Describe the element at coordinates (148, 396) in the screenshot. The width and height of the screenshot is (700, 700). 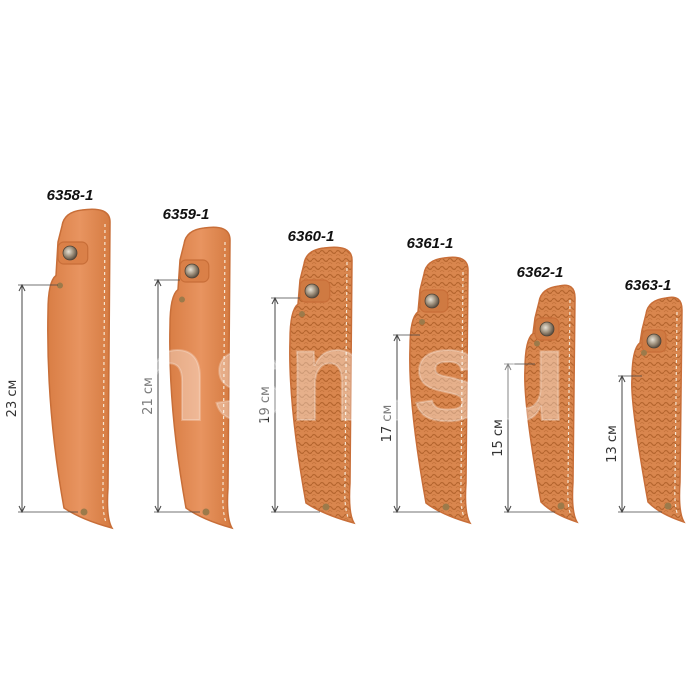
I see `length-label: 21 см` at that location.